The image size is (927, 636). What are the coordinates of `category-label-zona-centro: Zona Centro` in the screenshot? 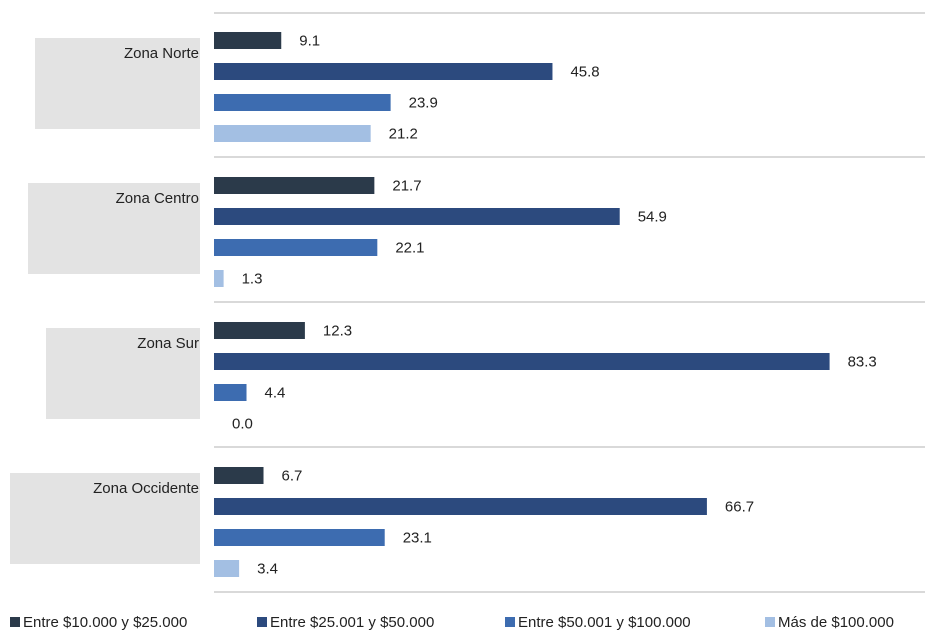 It's located at (157, 198).